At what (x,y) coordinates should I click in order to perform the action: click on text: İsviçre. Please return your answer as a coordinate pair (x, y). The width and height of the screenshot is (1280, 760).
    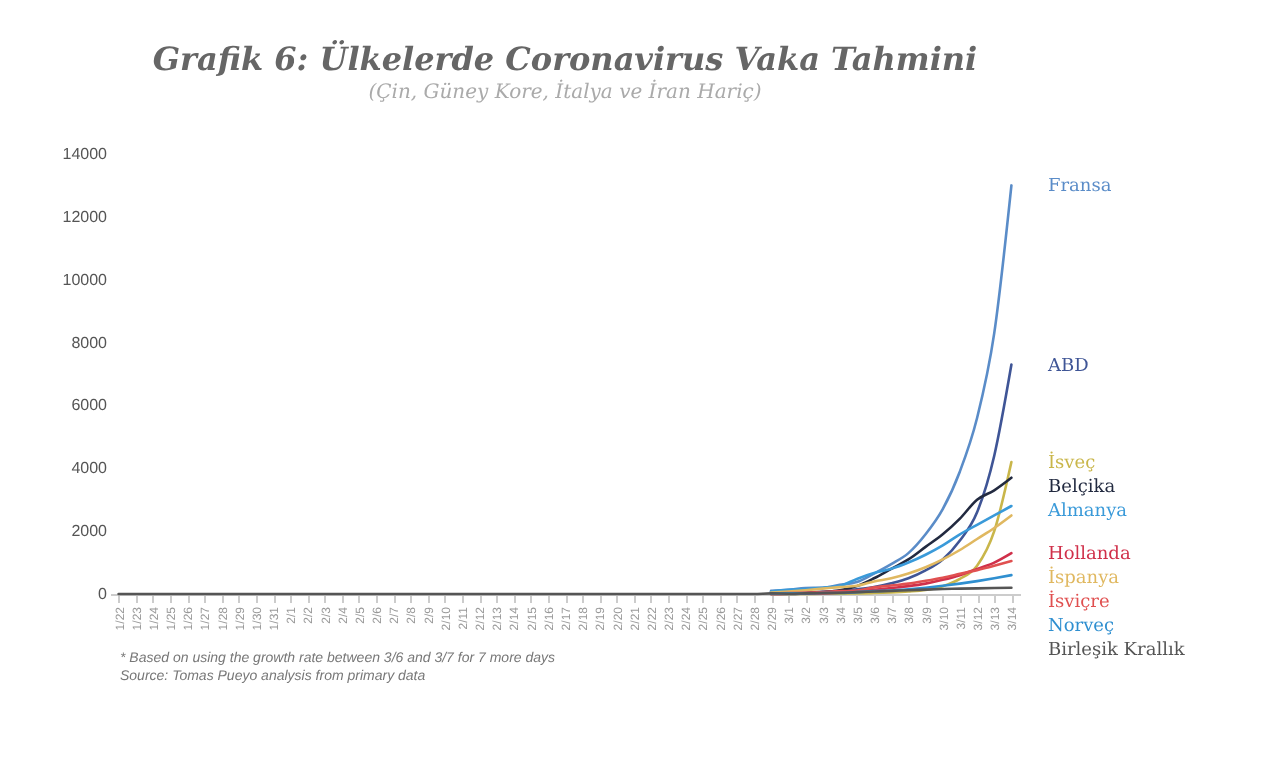
    Looking at the image, I should click on (1079, 601).